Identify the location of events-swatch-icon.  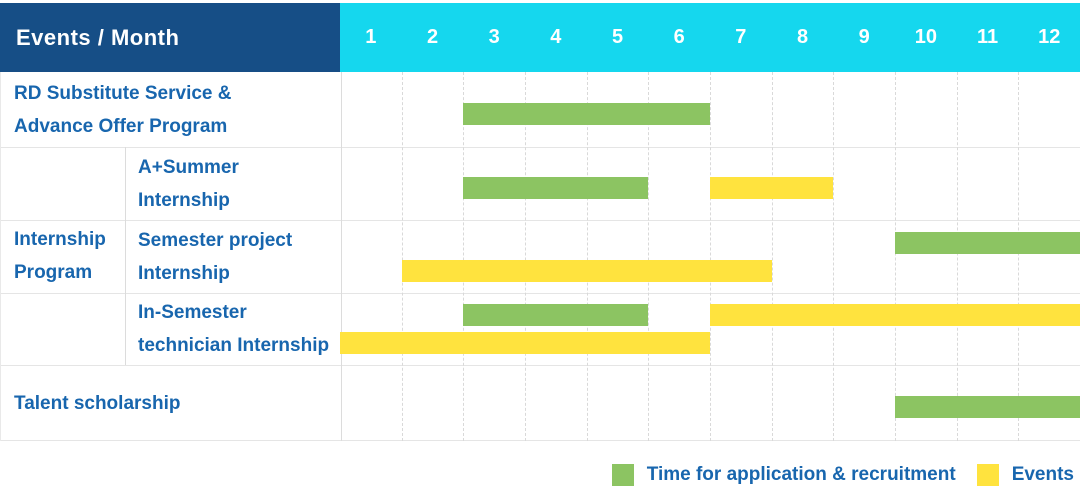
(987, 475).